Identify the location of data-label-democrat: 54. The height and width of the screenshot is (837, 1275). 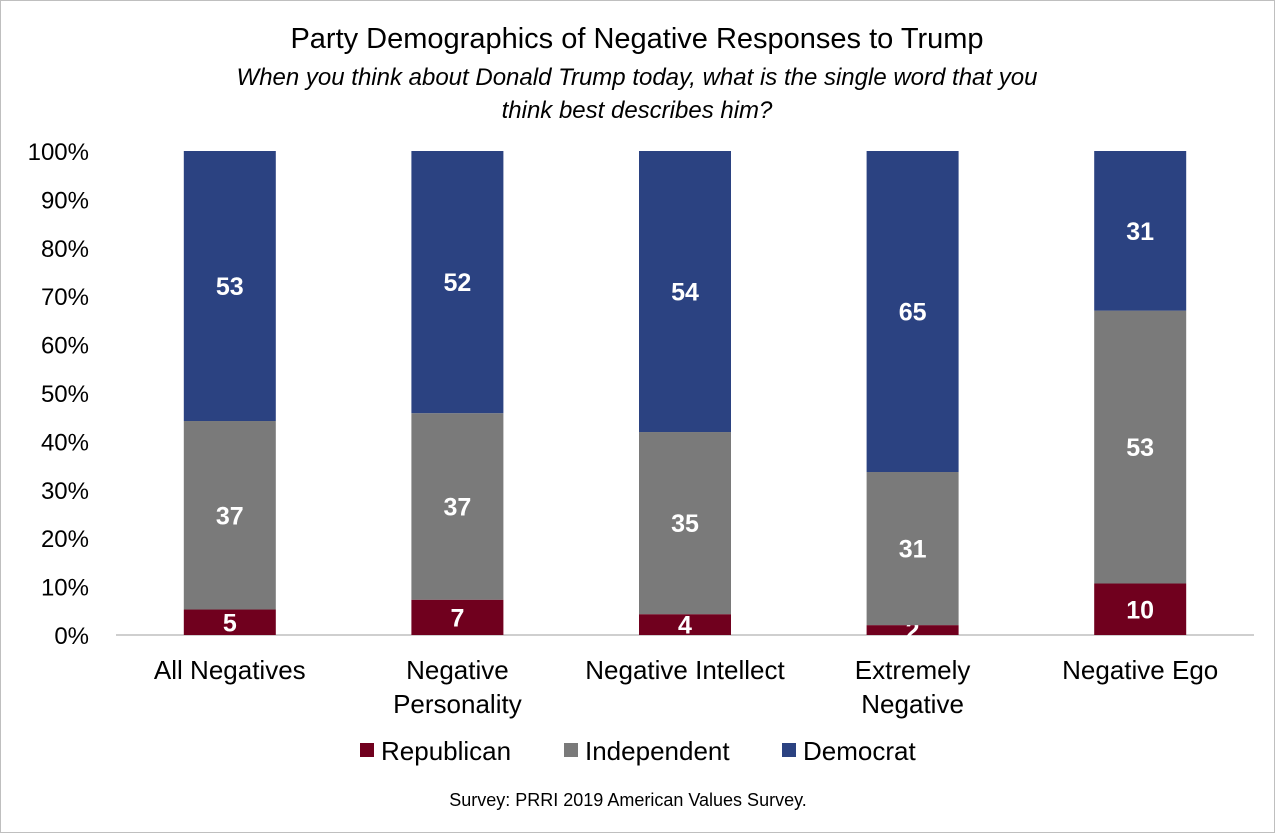
(685, 293).